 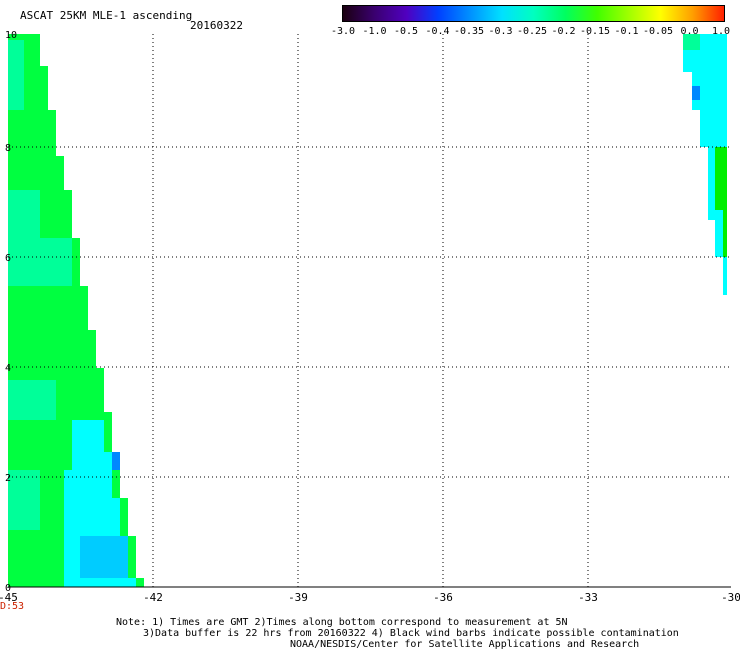 What do you see at coordinates (406, 31) in the screenshot?
I see `colorbar-label: -0.5` at bounding box center [406, 31].